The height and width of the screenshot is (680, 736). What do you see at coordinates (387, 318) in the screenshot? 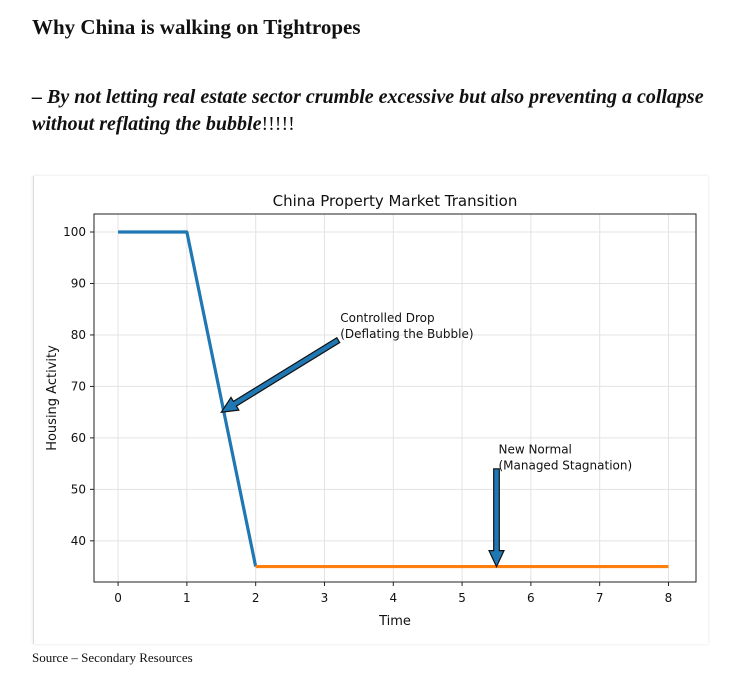
I see `annotation-label-0-0: Controlled Drop` at bounding box center [387, 318].